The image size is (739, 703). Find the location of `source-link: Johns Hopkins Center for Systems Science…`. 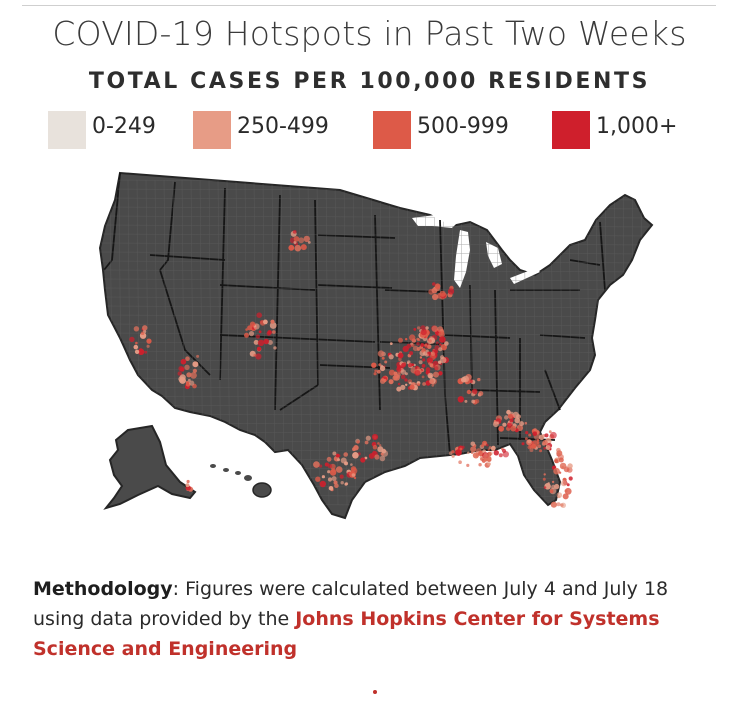

source-link: Johns Hopkins Center for Systems Science… is located at coordinates (346, 634).